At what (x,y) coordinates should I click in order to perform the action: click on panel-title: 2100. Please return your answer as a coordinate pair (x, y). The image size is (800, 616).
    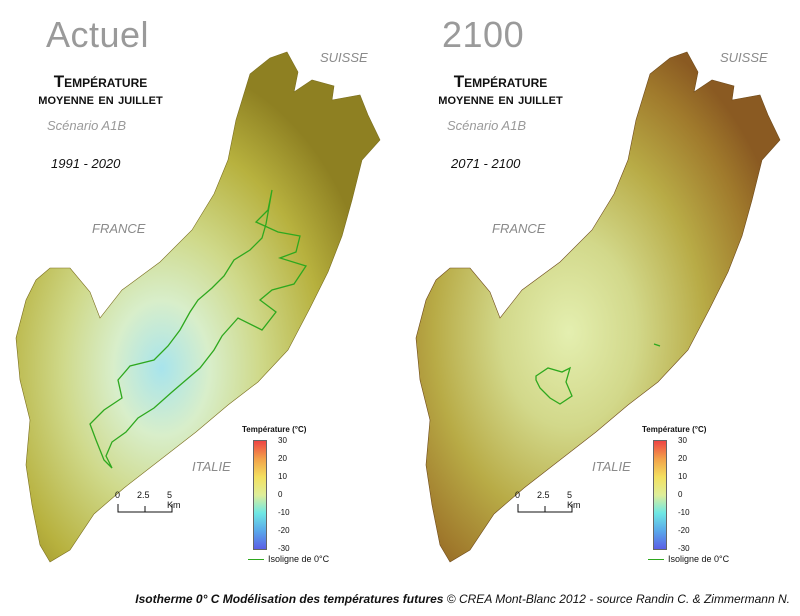
    Looking at the image, I should click on (483, 34).